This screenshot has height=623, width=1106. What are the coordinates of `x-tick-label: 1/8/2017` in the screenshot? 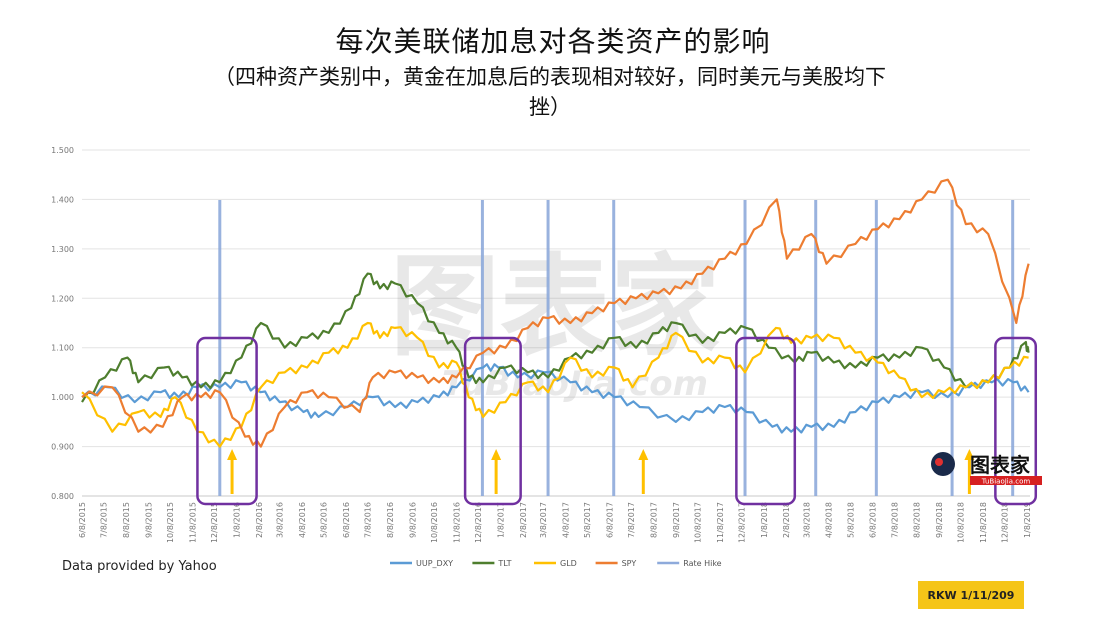 It's located at (500, 520).